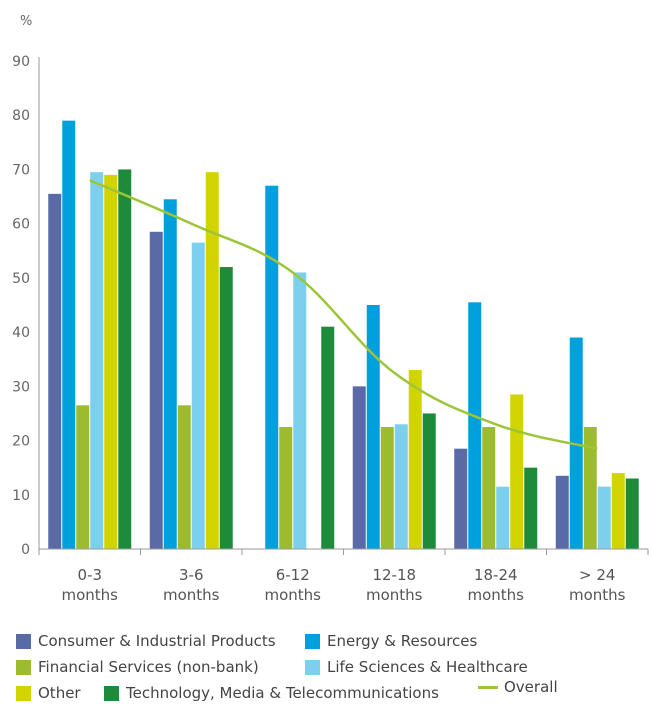 The image size is (651, 718). Describe the element at coordinates (21, 387) in the screenshot. I see `y-tick-label: 30` at that location.